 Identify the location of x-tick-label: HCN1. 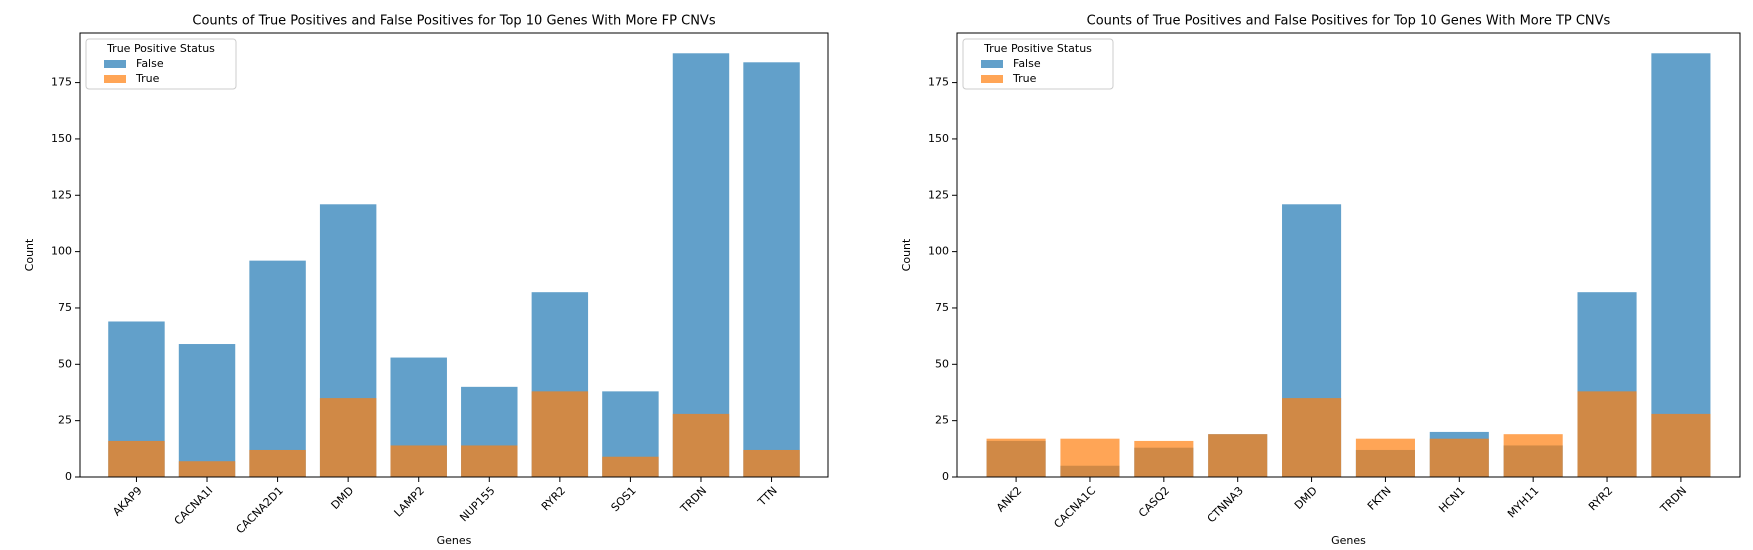
(1451, 499).